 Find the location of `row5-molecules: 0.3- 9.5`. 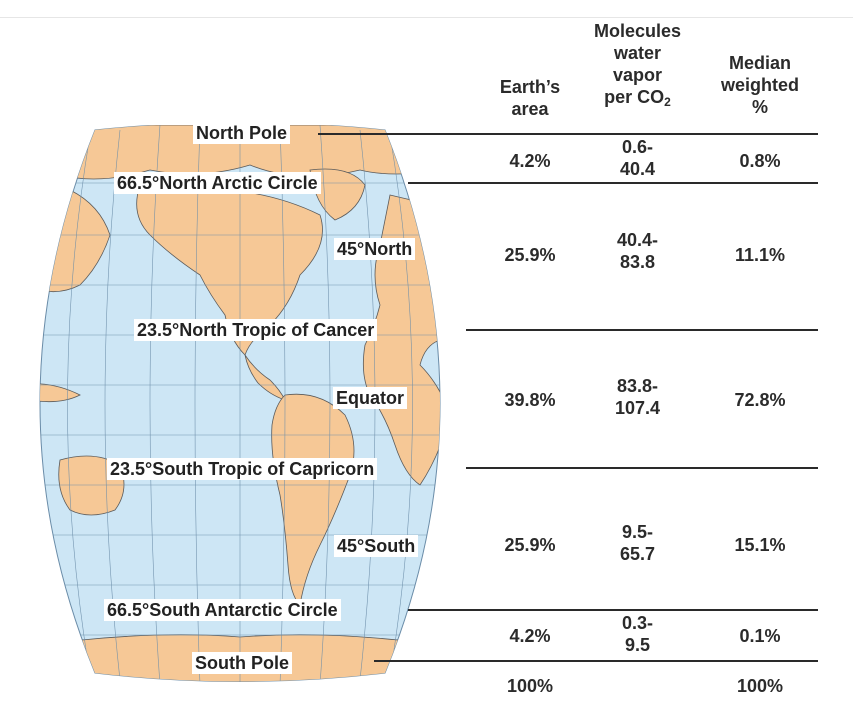

row5-molecules: 0.3- 9.5 is located at coordinates (637, 634).